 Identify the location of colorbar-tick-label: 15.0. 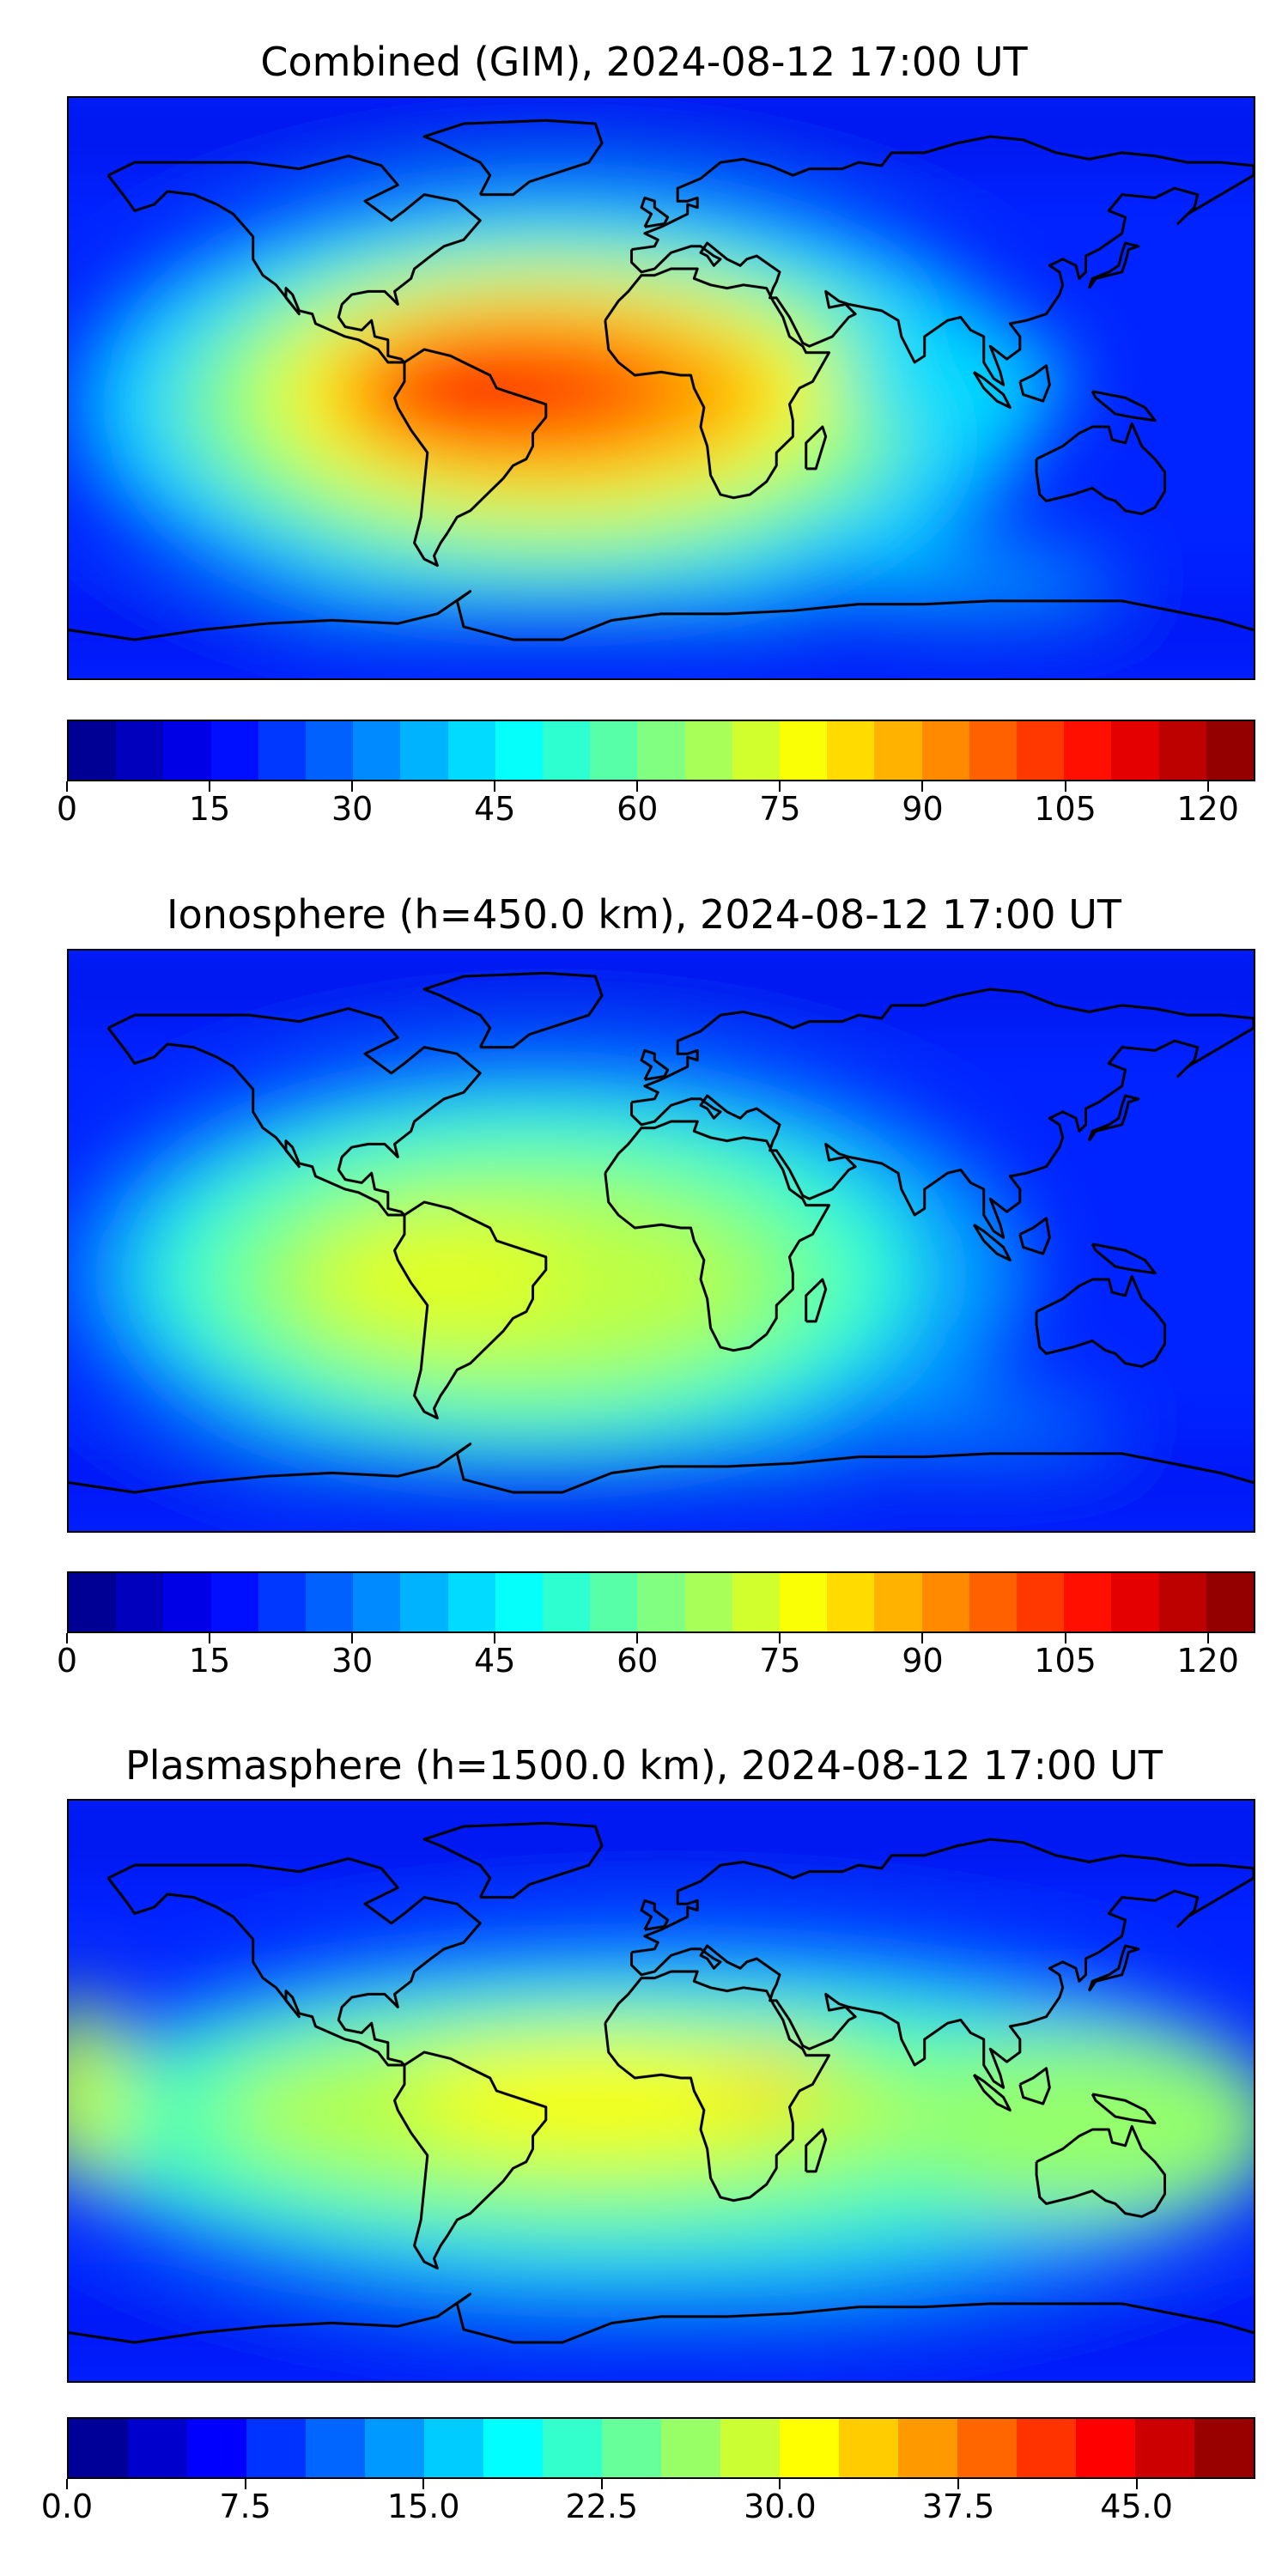
(423, 2507).